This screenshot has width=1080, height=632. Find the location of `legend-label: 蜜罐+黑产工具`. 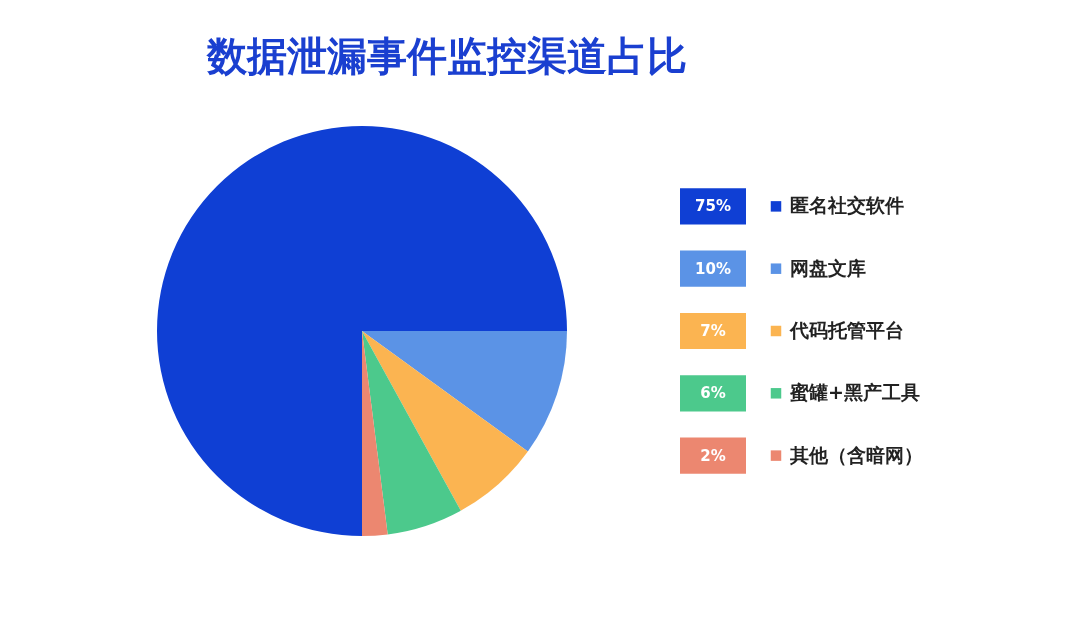

legend-label: 蜜罐+黑产工具 is located at coordinates (854, 392).